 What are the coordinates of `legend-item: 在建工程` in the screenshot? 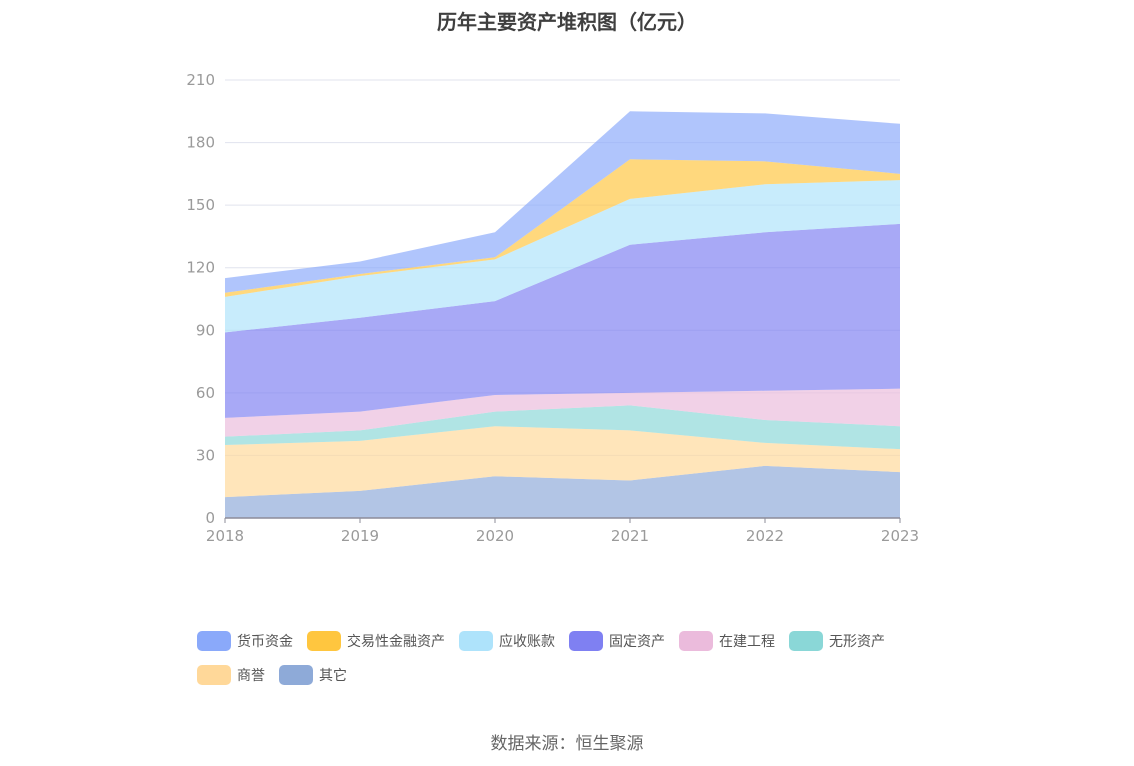 It's located at (727, 641).